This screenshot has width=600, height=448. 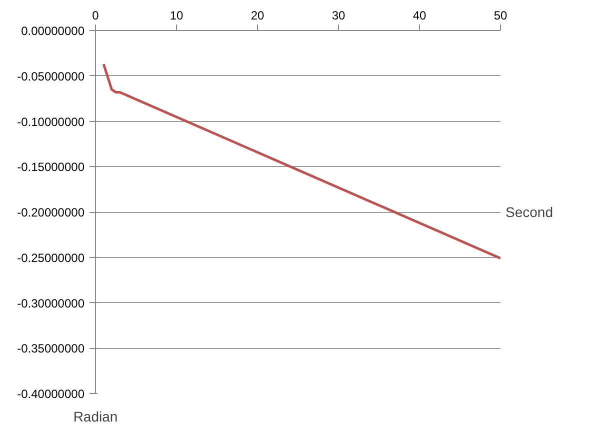 What do you see at coordinates (339, 15) in the screenshot?
I see `x-tick-label: 30` at bounding box center [339, 15].